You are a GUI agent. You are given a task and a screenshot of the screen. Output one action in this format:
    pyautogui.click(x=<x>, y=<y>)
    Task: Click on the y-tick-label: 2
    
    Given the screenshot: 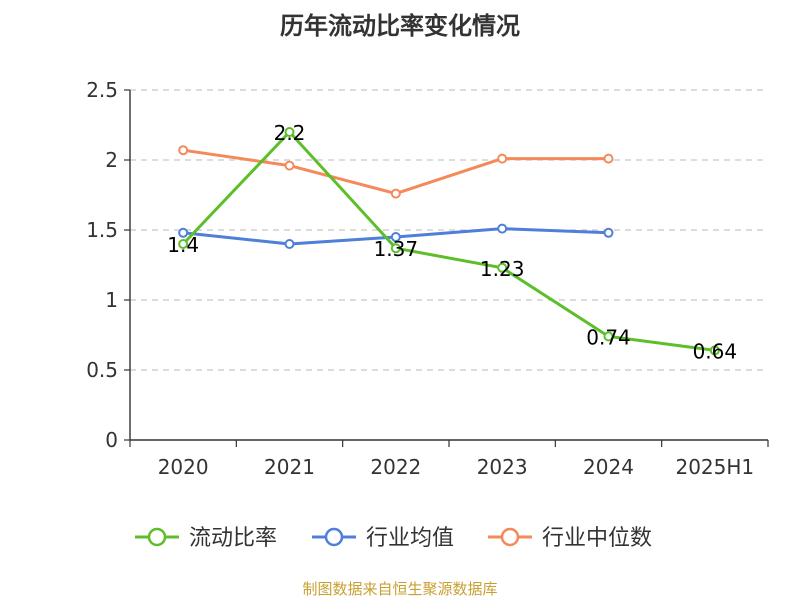 What is the action you would take?
    pyautogui.click(x=111, y=160)
    